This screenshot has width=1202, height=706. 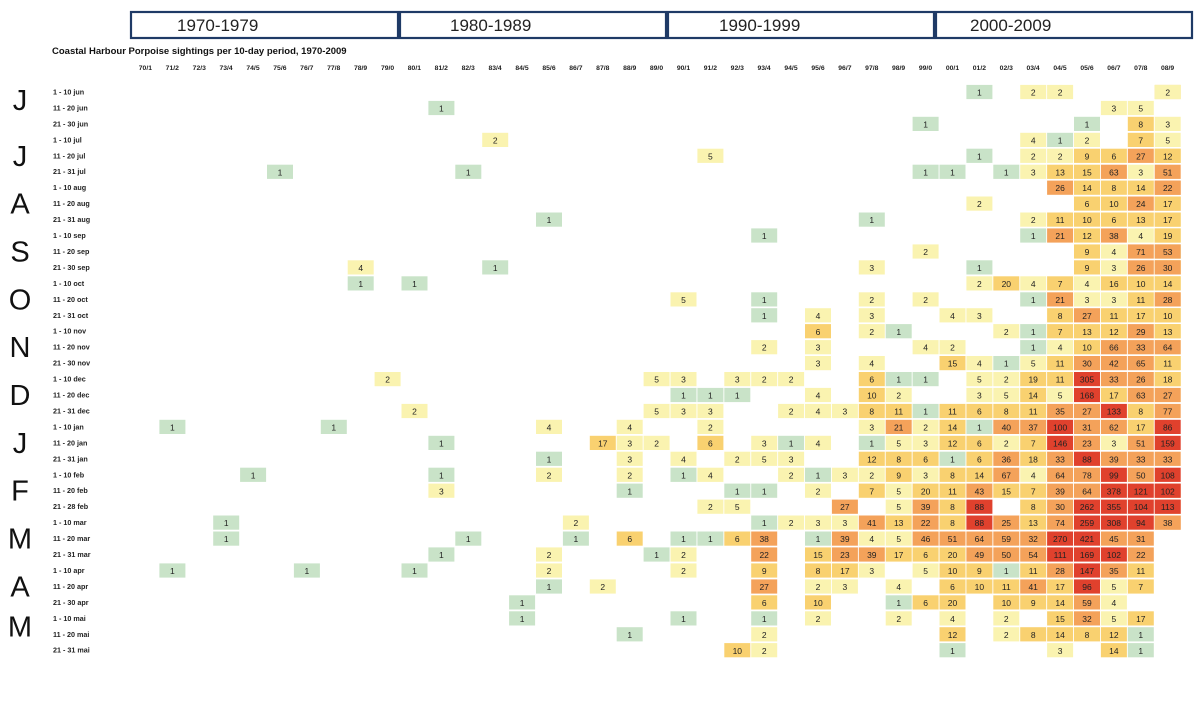 I want to click on cell-value: 14, so click(x=1033, y=396).